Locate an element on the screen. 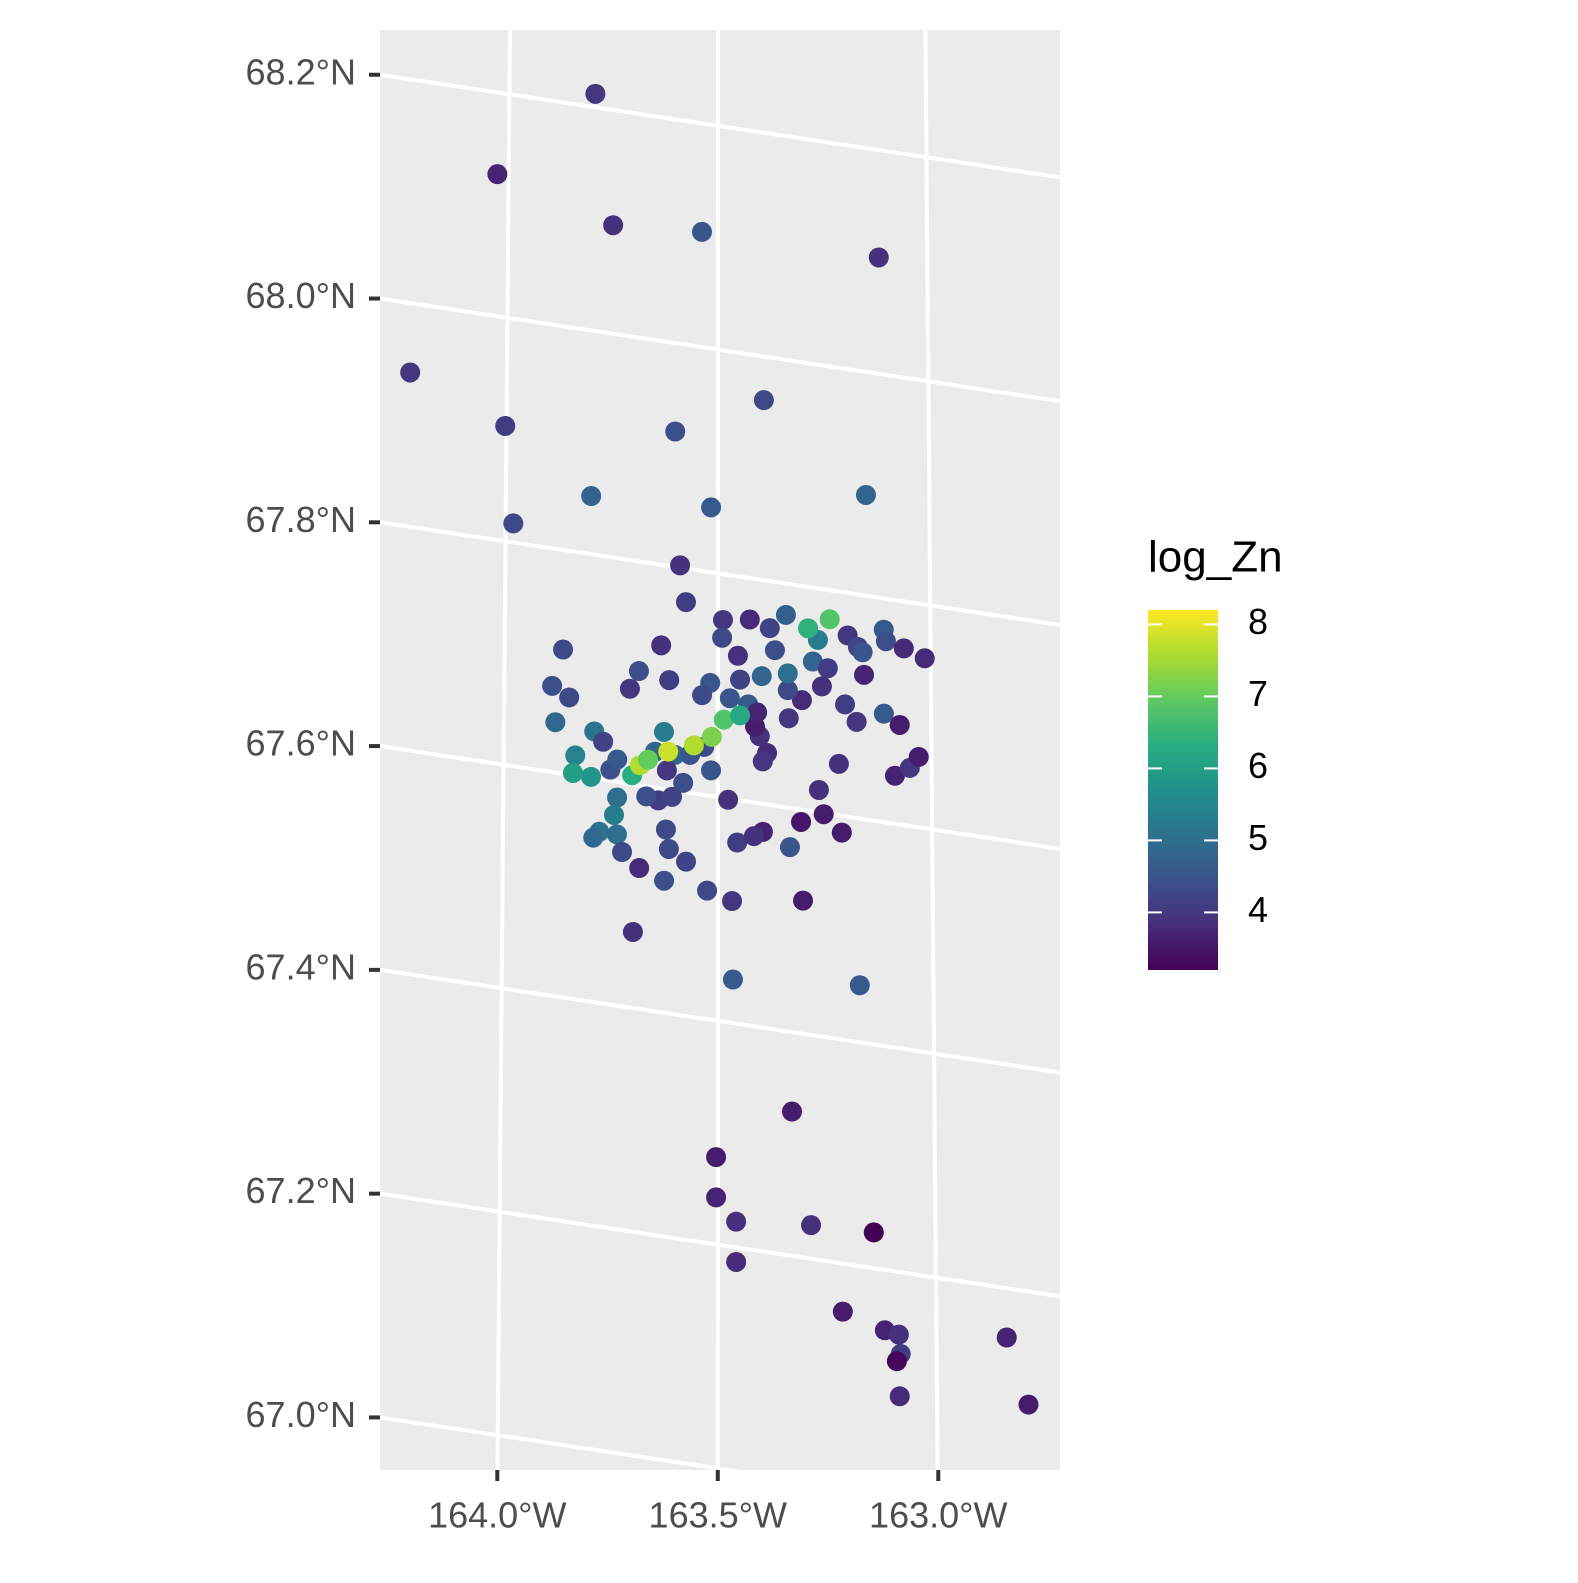  x-tick-label: 163.5°W is located at coordinates (718, 1515).